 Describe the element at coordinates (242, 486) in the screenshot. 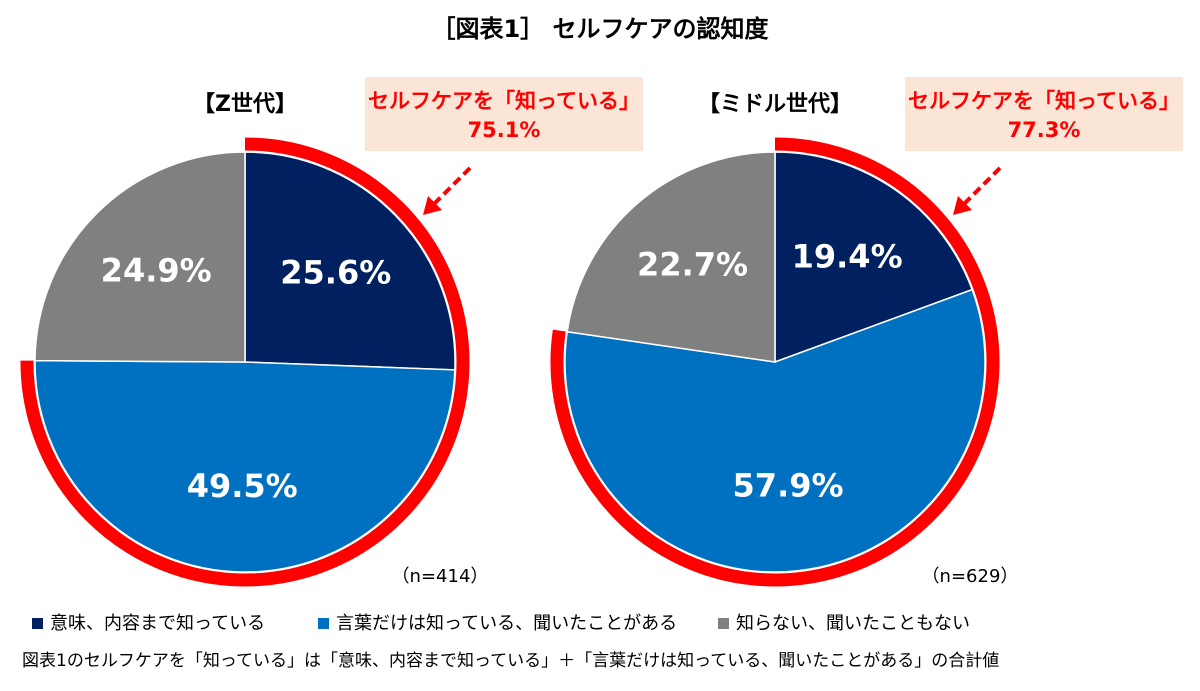

I see `data-label: 49.5%` at that location.